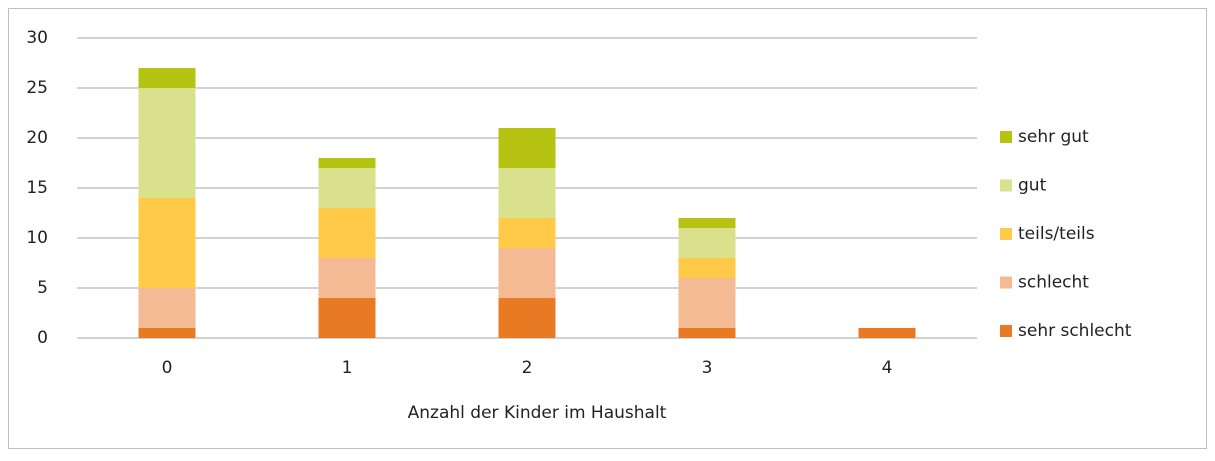 The image size is (1215, 461). What do you see at coordinates (37, 138) in the screenshot?
I see `y-tick-label: 20` at bounding box center [37, 138].